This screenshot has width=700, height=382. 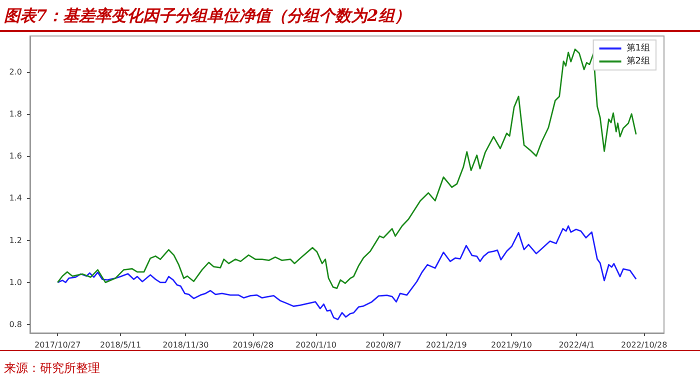 I want to click on x-tick-label: 2022/10/28, so click(x=644, y=345).